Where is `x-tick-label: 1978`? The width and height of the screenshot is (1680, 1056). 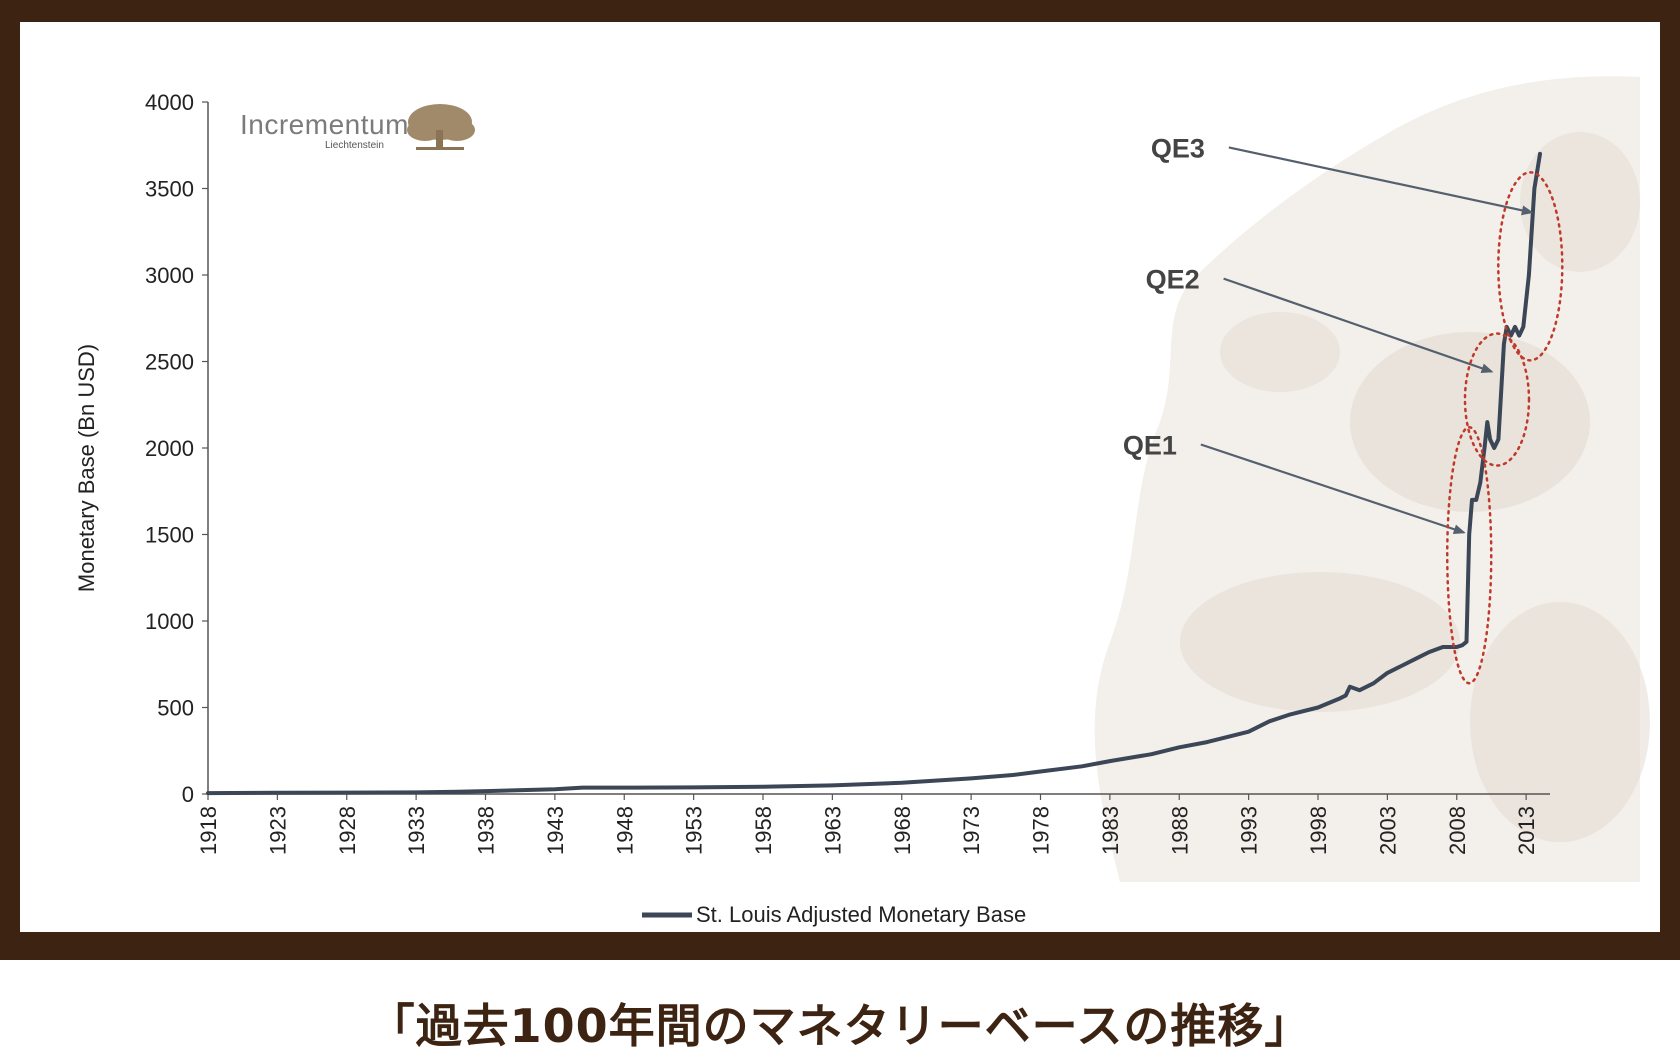
x-tick-label: 1978 is located at coordinates (1041, 830).